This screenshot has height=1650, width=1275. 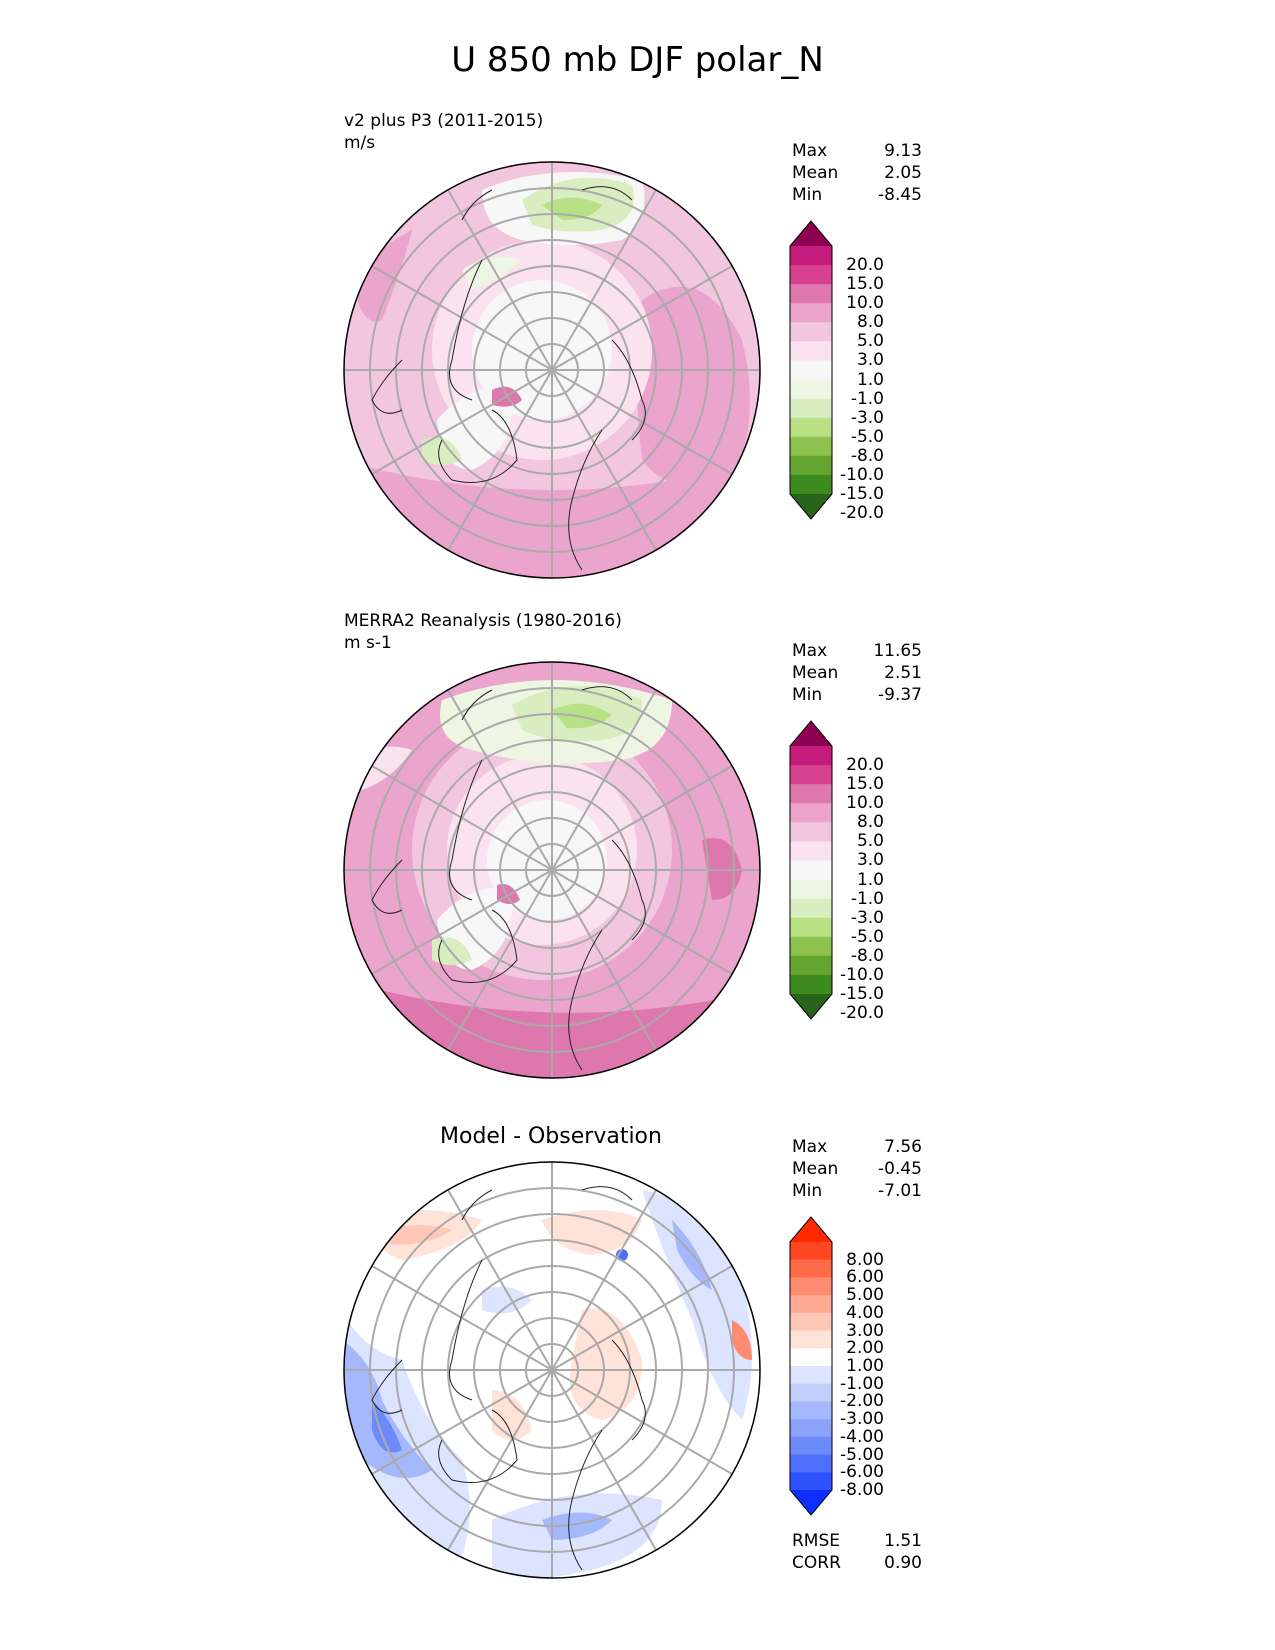 I want to click on obs-colorbar-tick-label: -15.0, so click(x=862, y=994).